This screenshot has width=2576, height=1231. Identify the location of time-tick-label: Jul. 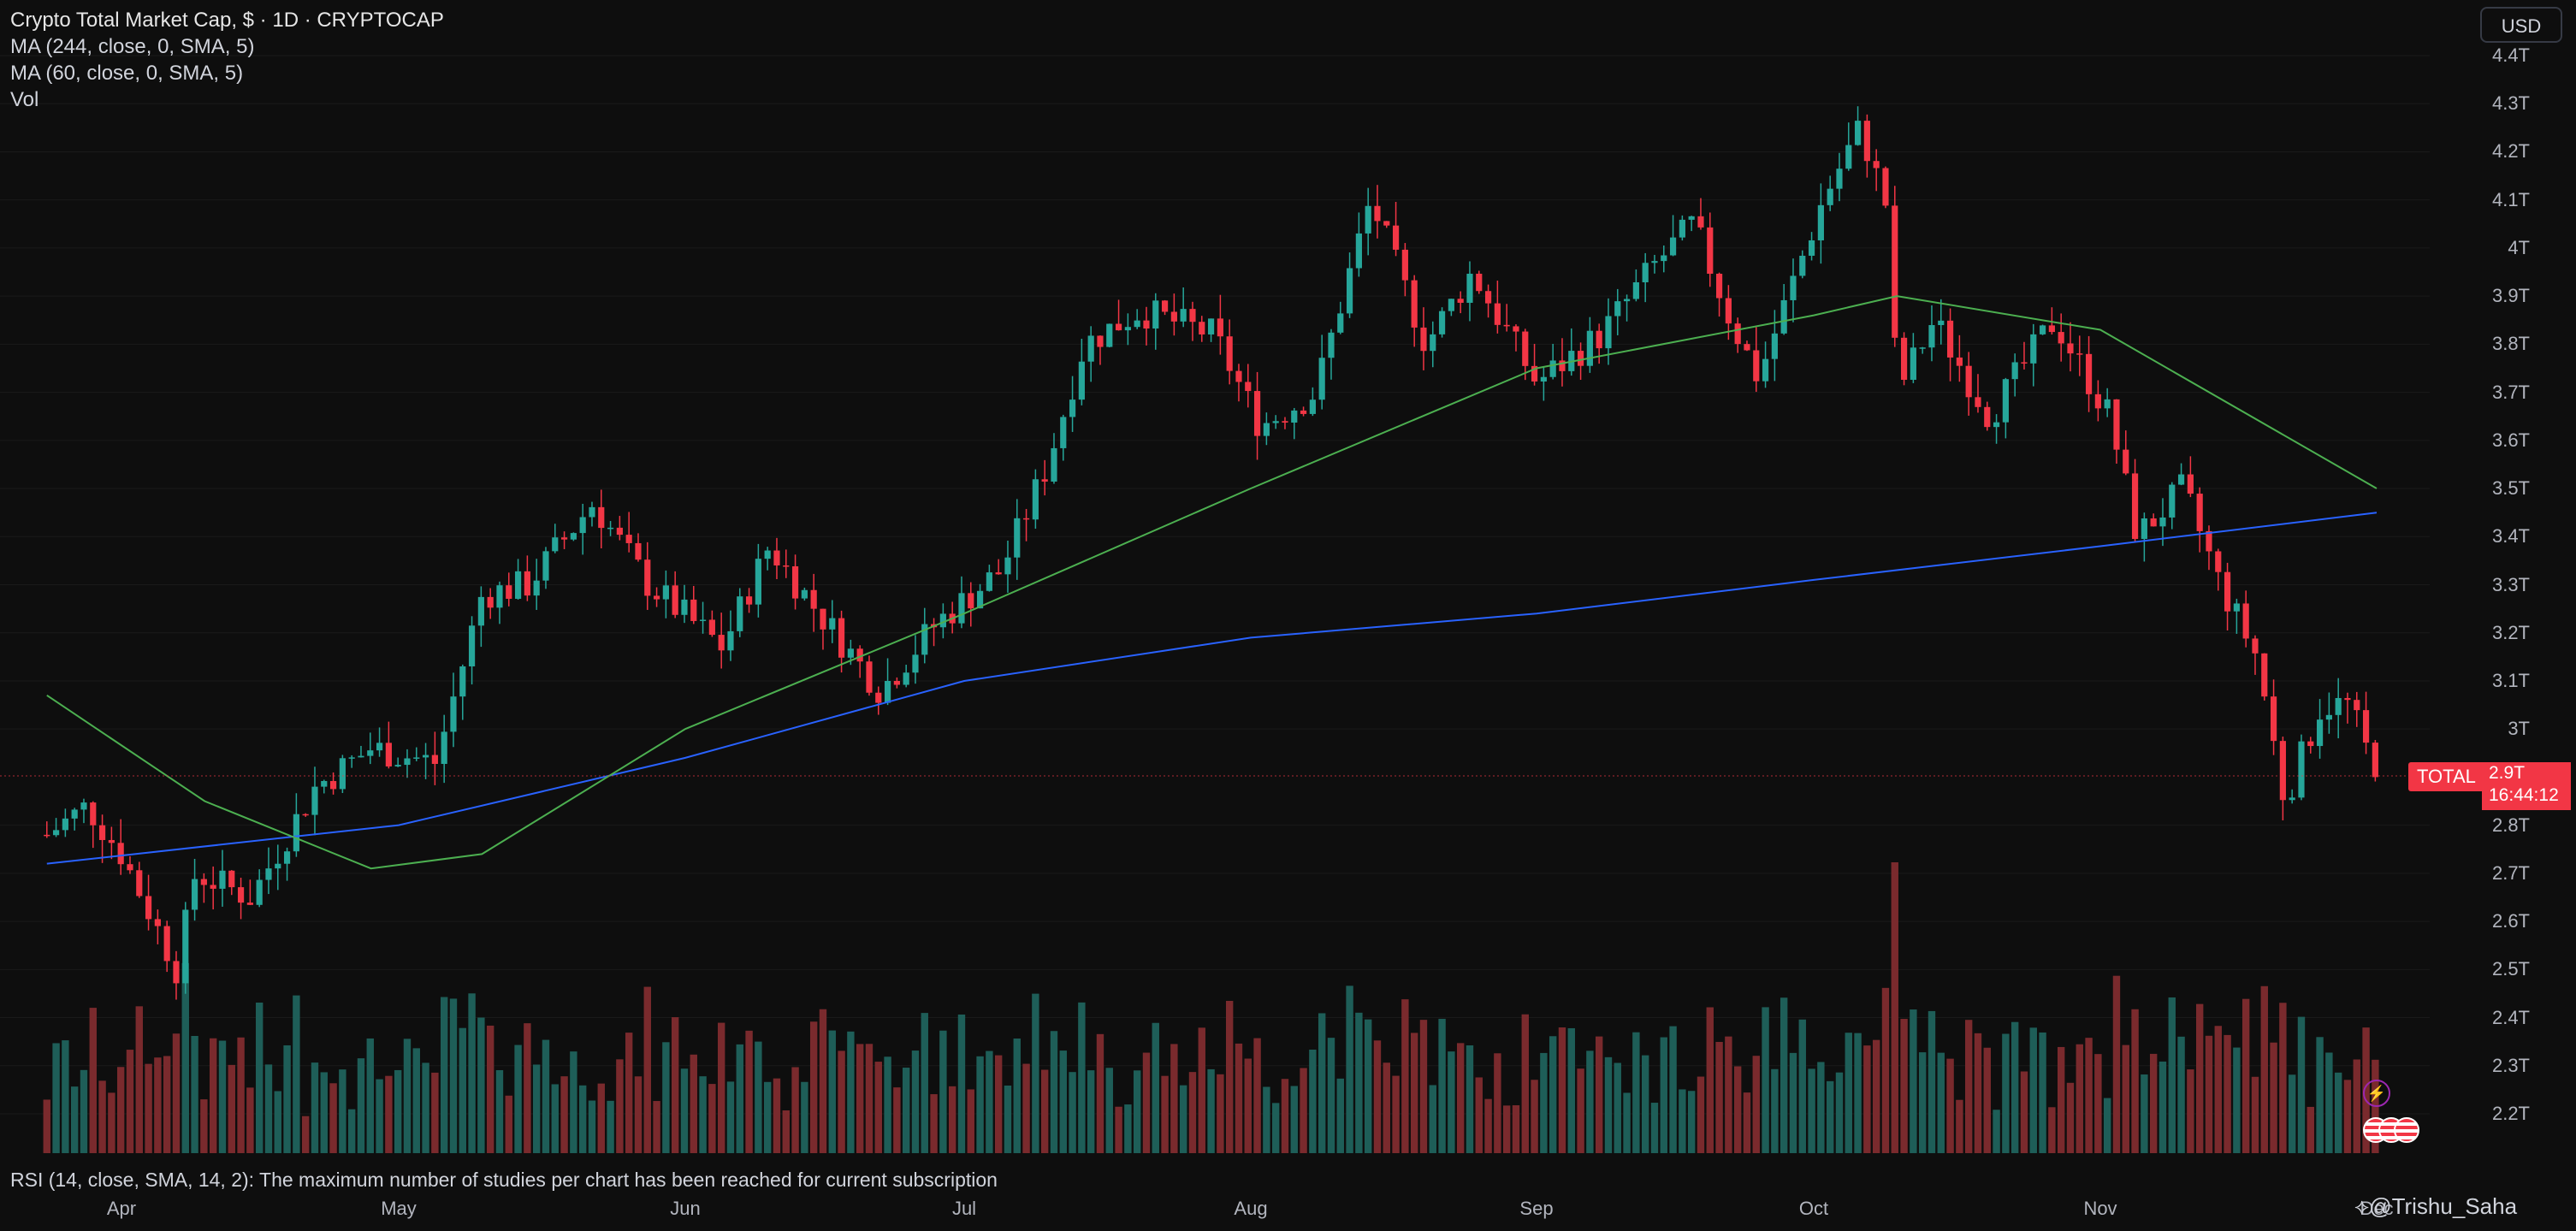
(964, 1208).